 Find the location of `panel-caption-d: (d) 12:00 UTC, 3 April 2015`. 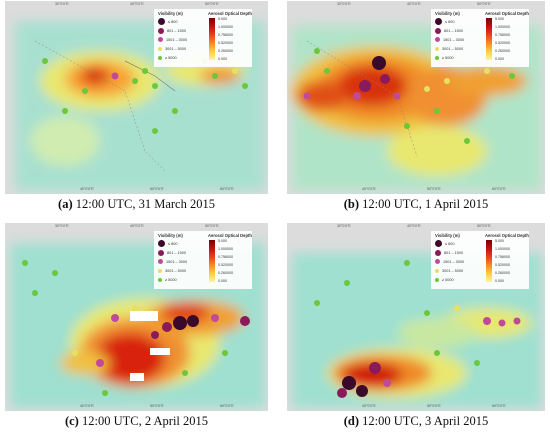

panel-caption-d: (d) 12:00 UTC, 3 April 2015 is located at coordinates (416, 421).